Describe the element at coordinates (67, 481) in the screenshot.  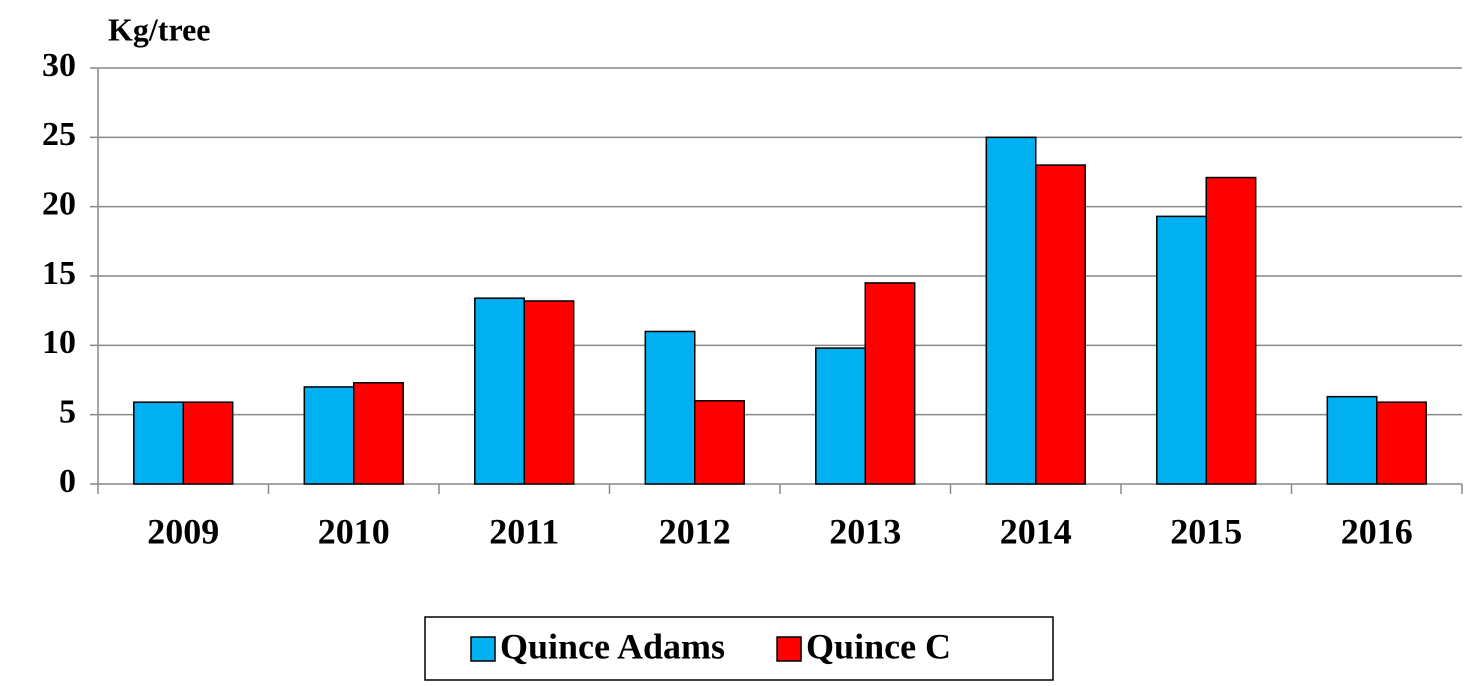
I see `y-tick-label: 0` at that location.